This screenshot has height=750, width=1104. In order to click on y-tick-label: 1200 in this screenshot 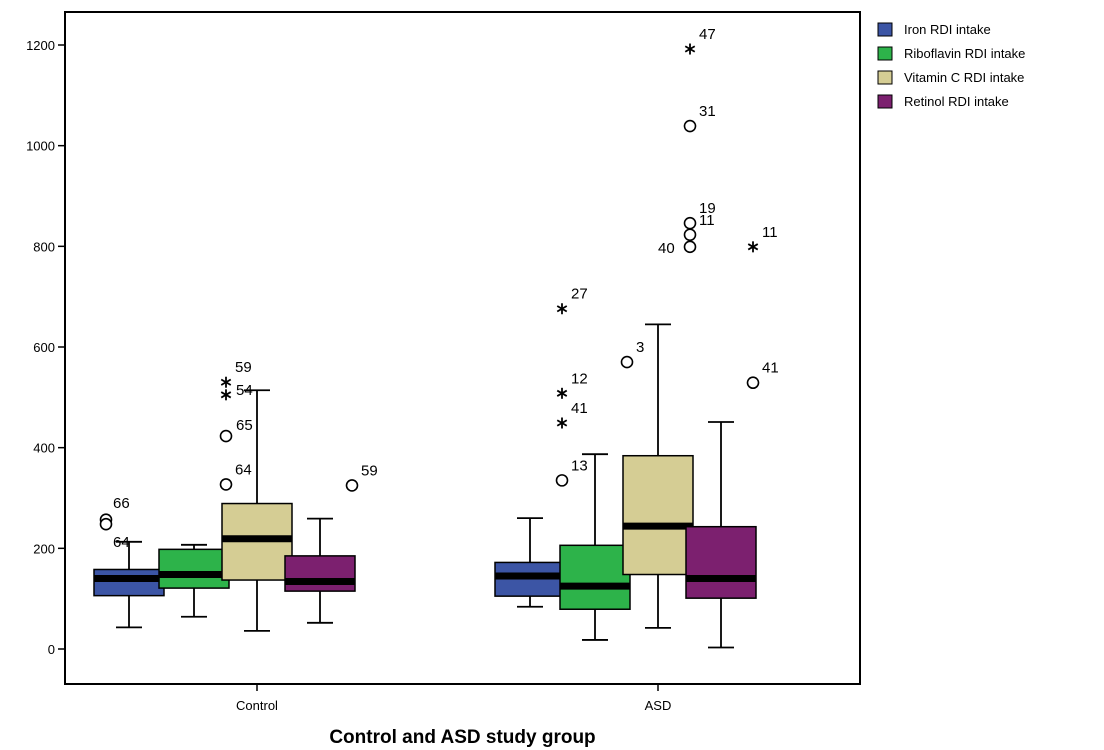, I will do `click(40, 45)`.